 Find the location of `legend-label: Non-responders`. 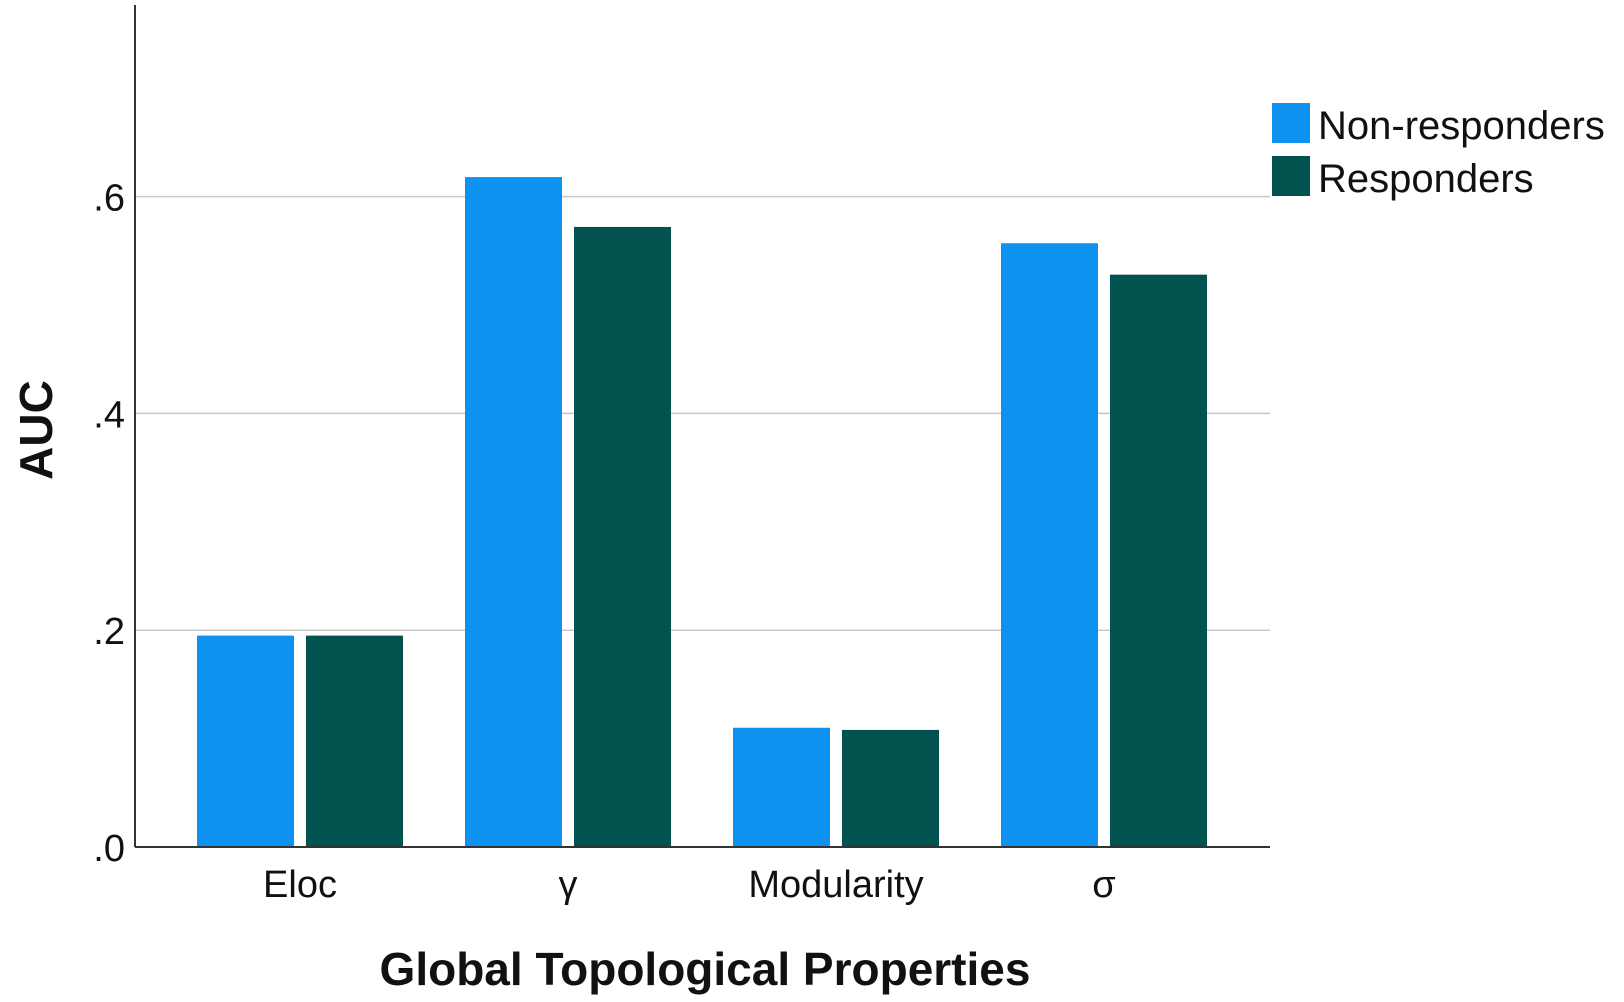

legend-label: Non-responders is located at coordinates (1461, 126).